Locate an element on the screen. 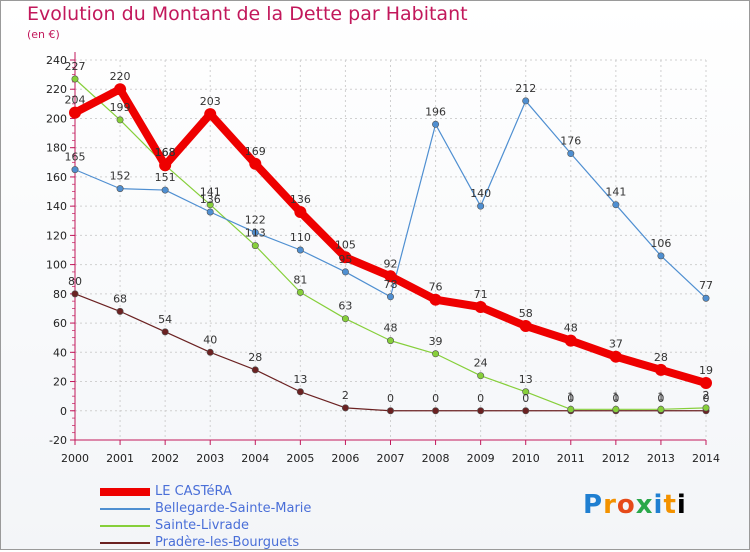  x-tick-label: 2012 is located at coordinates (616, 458).